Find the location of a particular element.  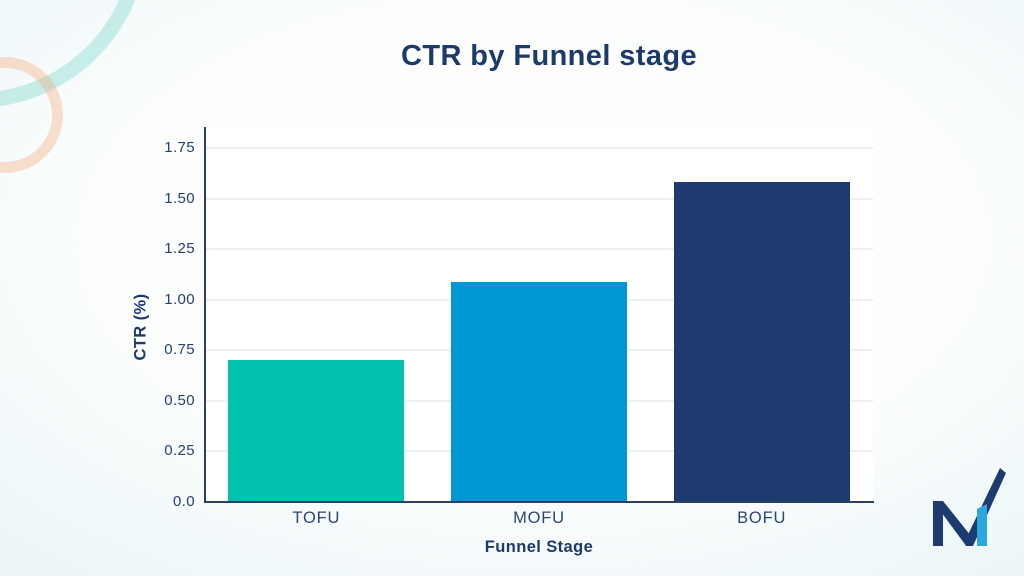

bar-mofu is located at coordinates (539, 391).